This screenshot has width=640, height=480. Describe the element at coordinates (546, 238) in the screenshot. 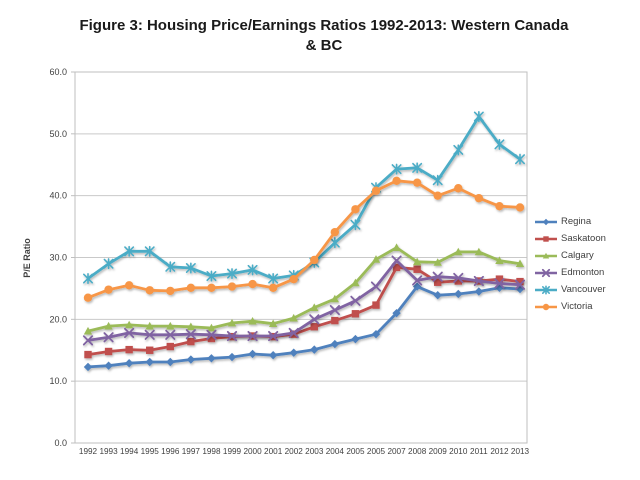

I see `legend-swatch-square-icon` at that location.